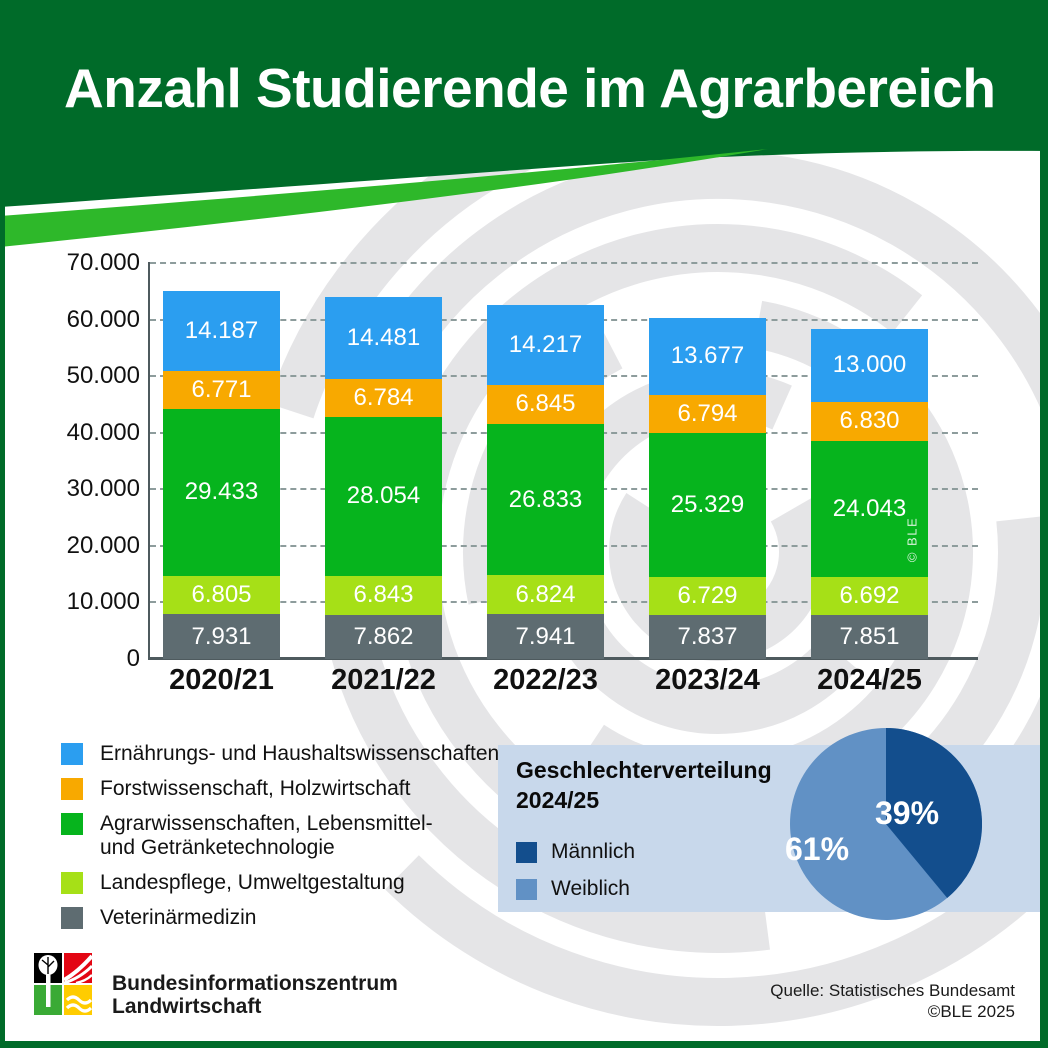 The image size is (1048, 1048). What do you see at coordinates (383, 337) in the screenshot?
I see `bar-segment: 14.481` at bounding box center [383, 337].